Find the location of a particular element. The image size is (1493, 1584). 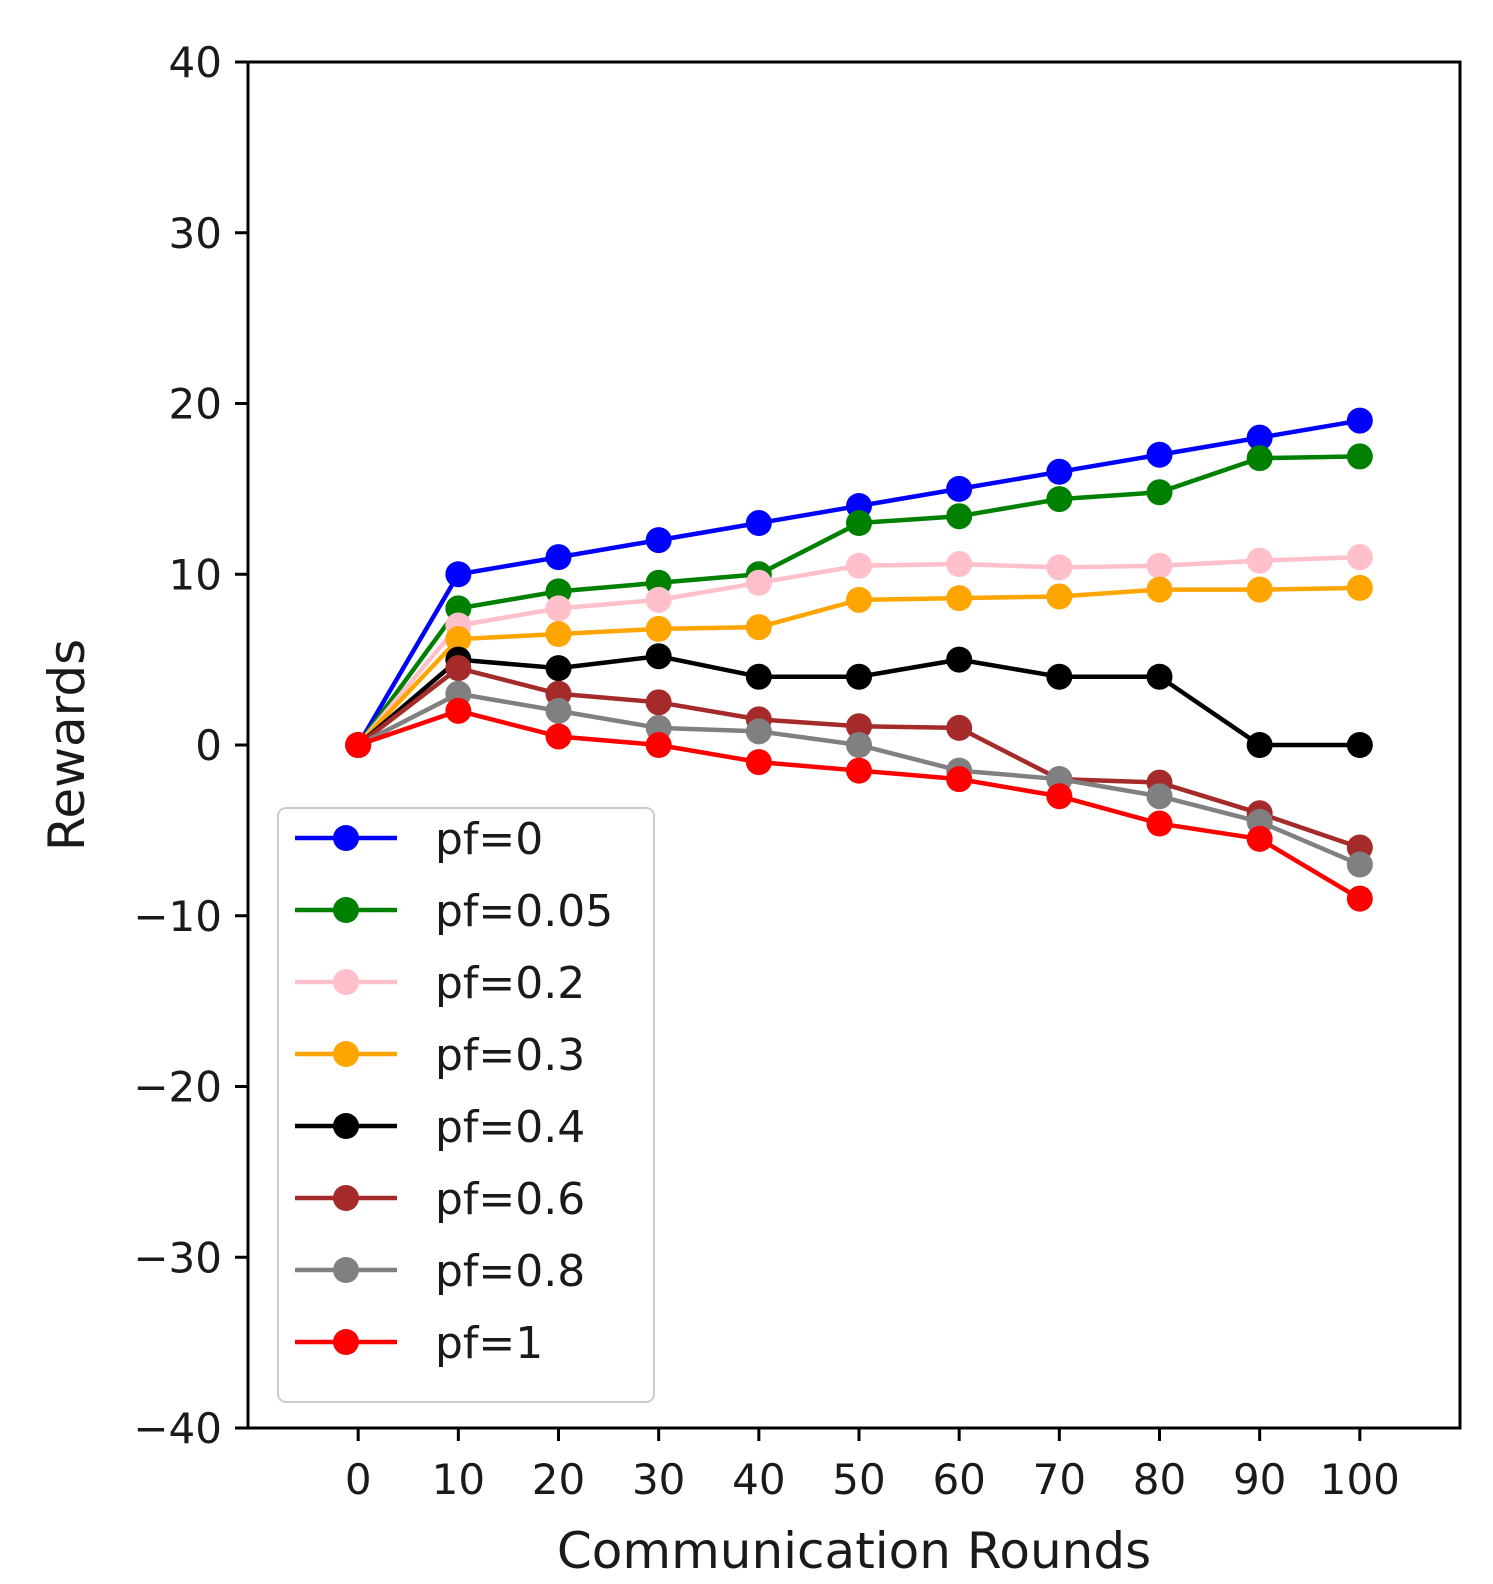

y-axis-label: Rewards is located at coordinates (67, 745).